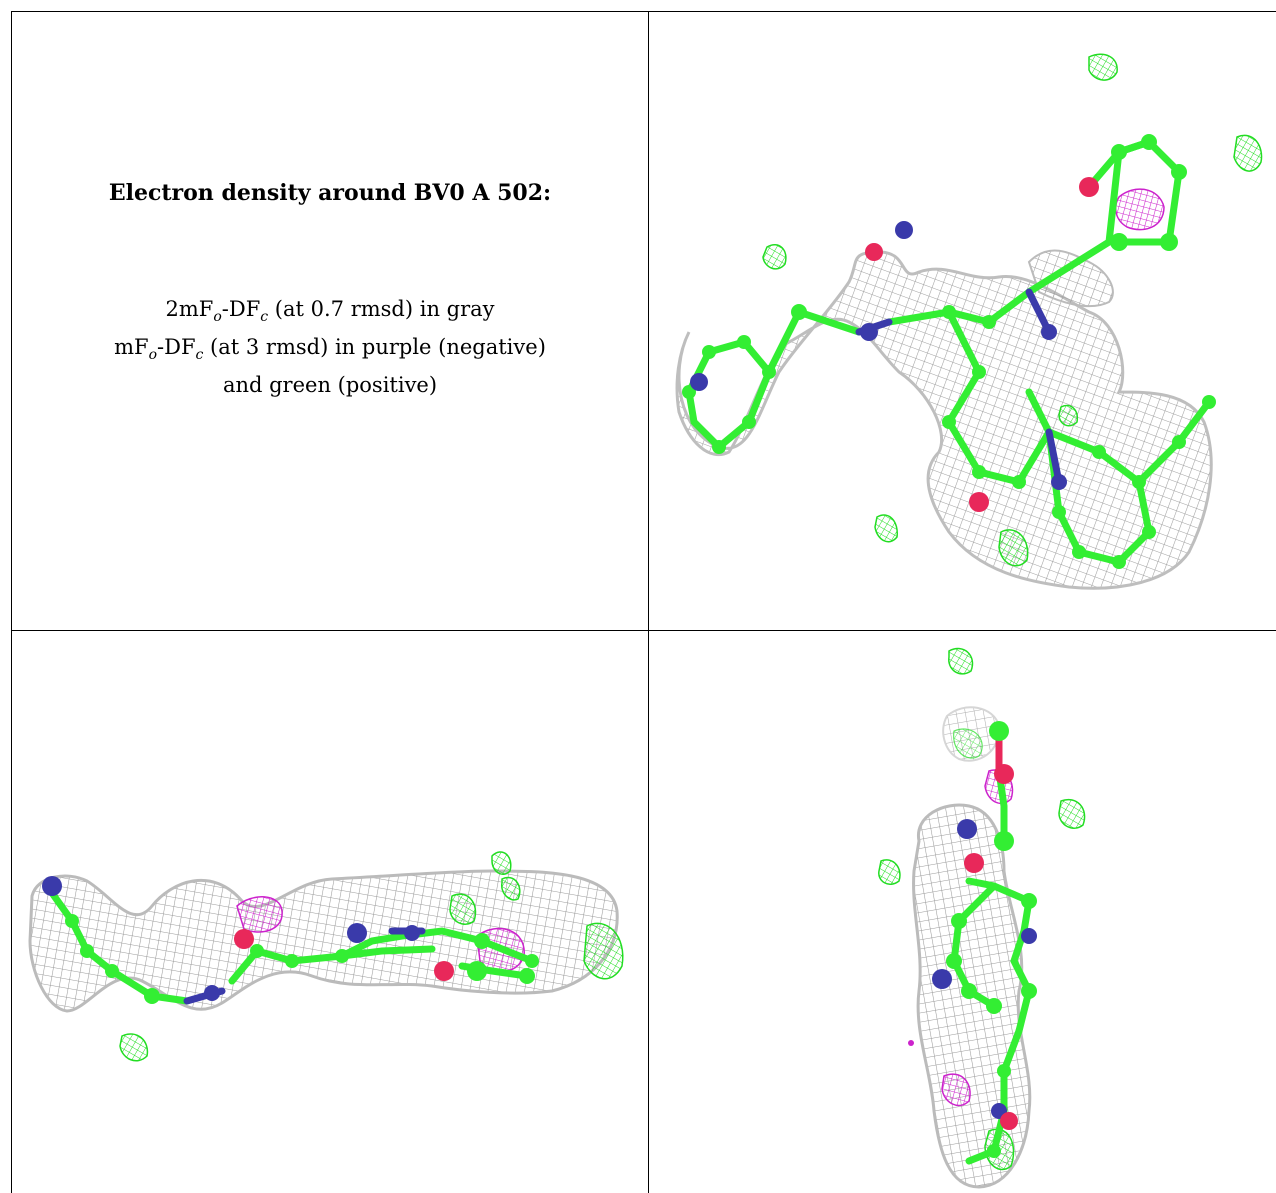  What do you see at coordinates (330, 385) in the screenshot?
I see `legend-line-positive: and green (positive)` at bounding box center [330, 385].